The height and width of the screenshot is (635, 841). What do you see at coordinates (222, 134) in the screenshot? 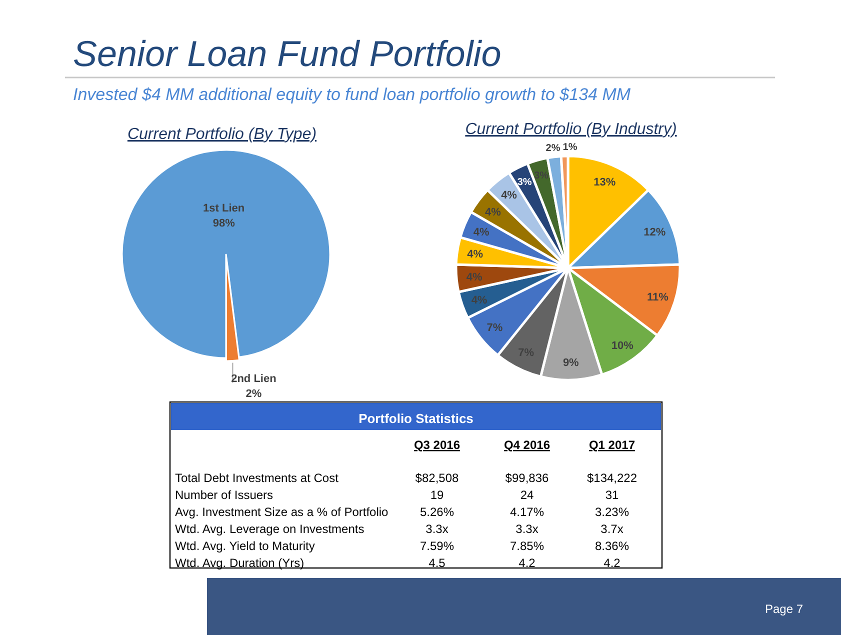
I see `chart-title: Current Portfolio (By Type)` at bounding box center [222, 134].